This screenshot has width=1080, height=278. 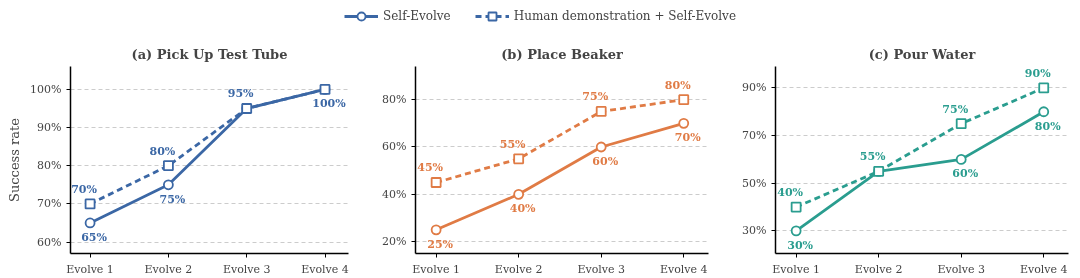 I want to click on y-tick-label: 30%, so click(x=754, y=231).